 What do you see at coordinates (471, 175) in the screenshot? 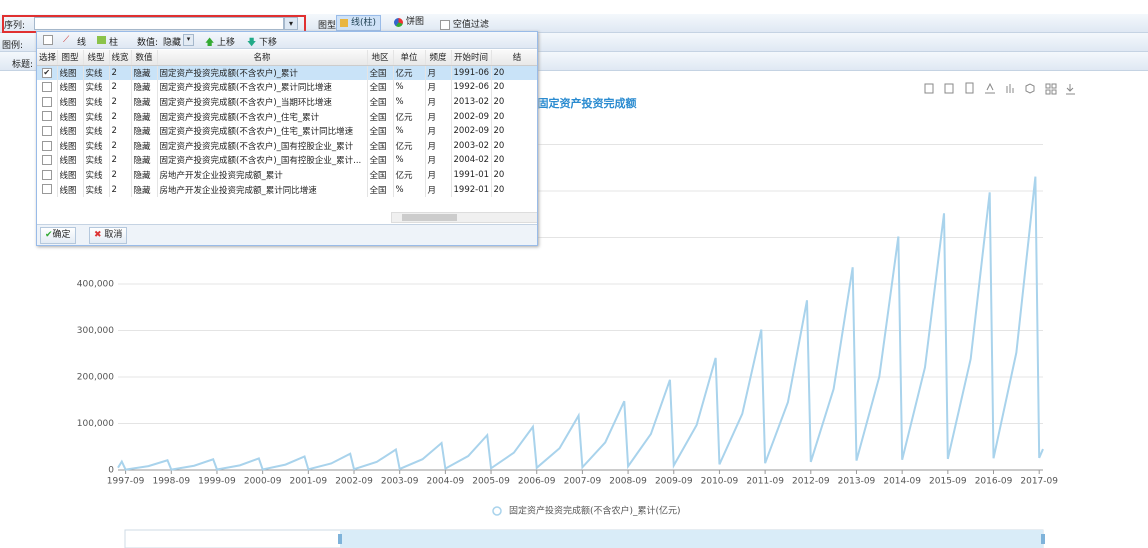
I see `cell-start: 1991-01` at bounding box center [471, 175].